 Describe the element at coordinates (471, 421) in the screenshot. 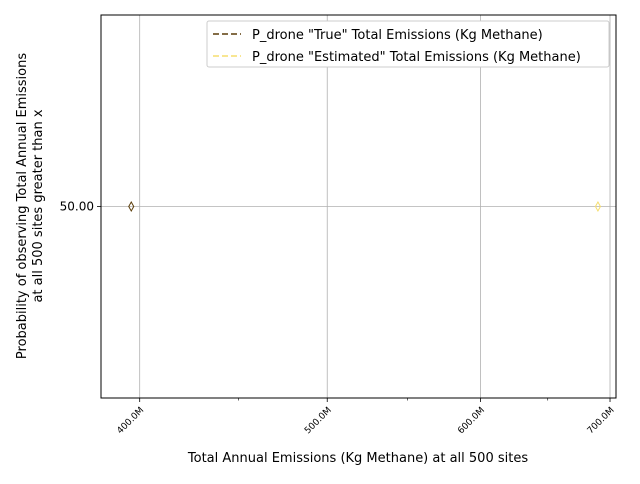

I see `x-tick-label: 600.0M` at that location.